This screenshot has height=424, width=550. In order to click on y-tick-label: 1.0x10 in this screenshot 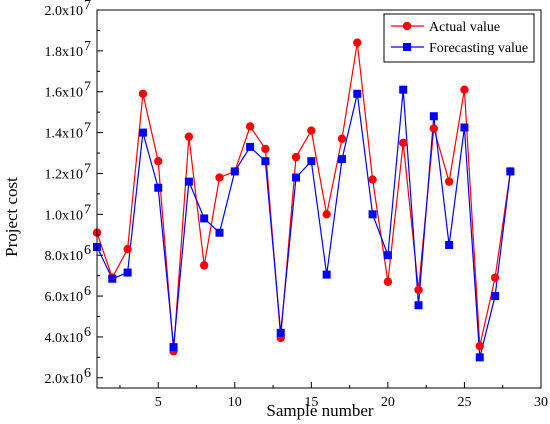, I will do `click(64, 215)`.